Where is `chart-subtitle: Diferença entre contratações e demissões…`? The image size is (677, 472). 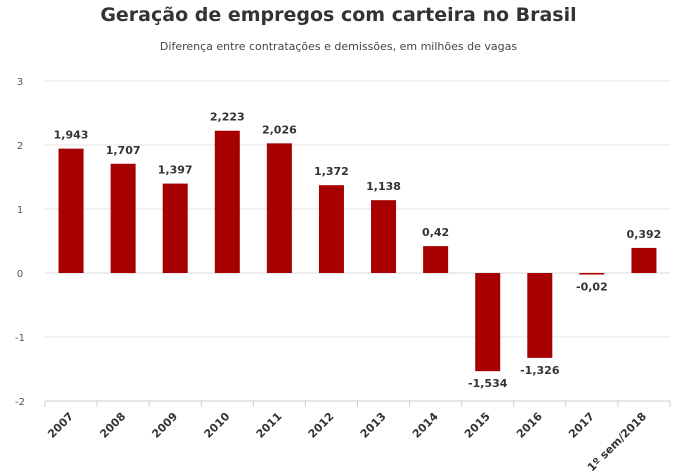 chart-subtitle: Diferença entre contratações e demissões… is located at coordinates (338, 46).